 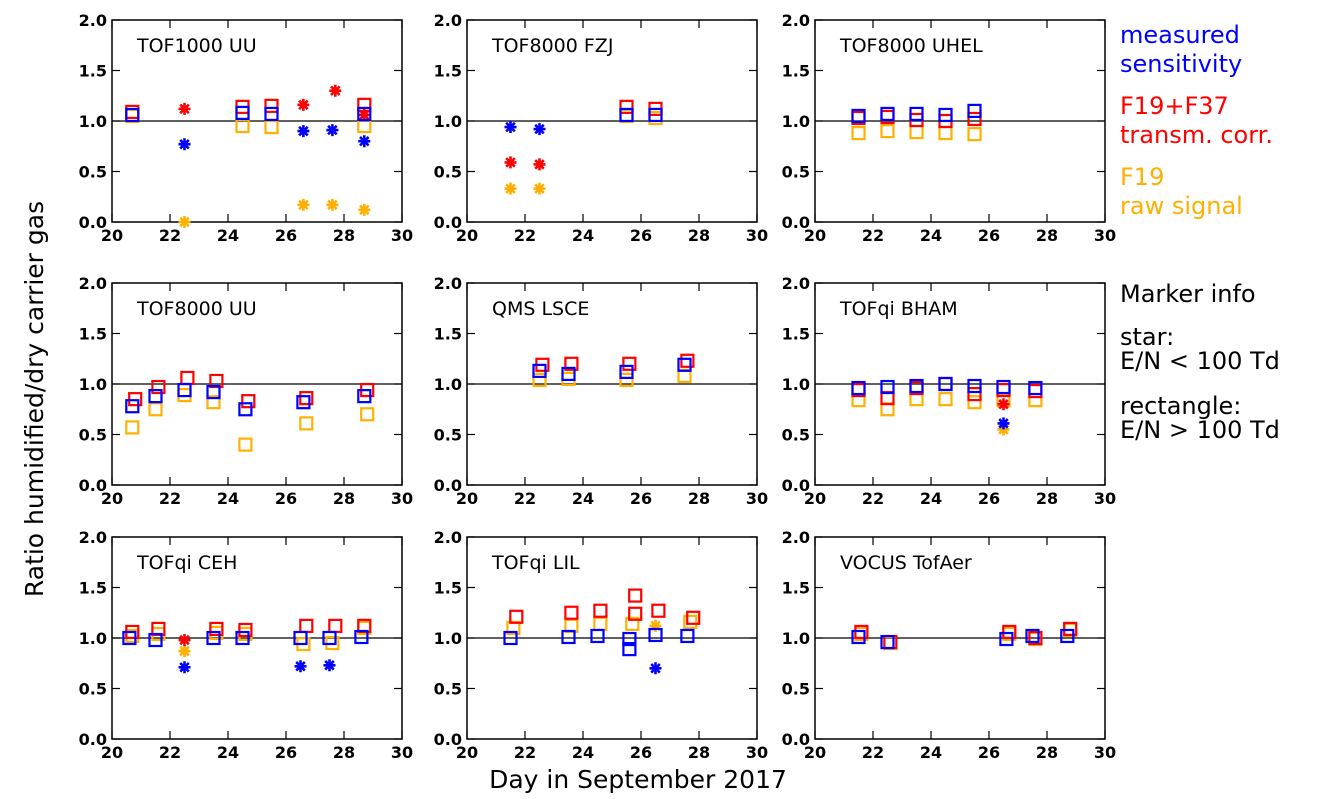 I want to click on legend-raw-line1: F19, so click(x=1142, y=177).